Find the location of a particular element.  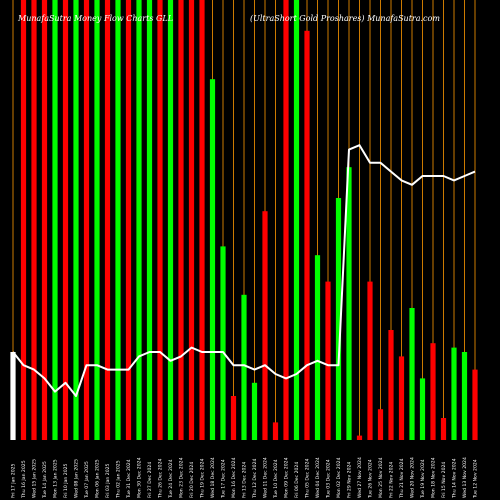

x-tick-label: Thu 02 Jan 2025 is located at coordinates (119, 479).